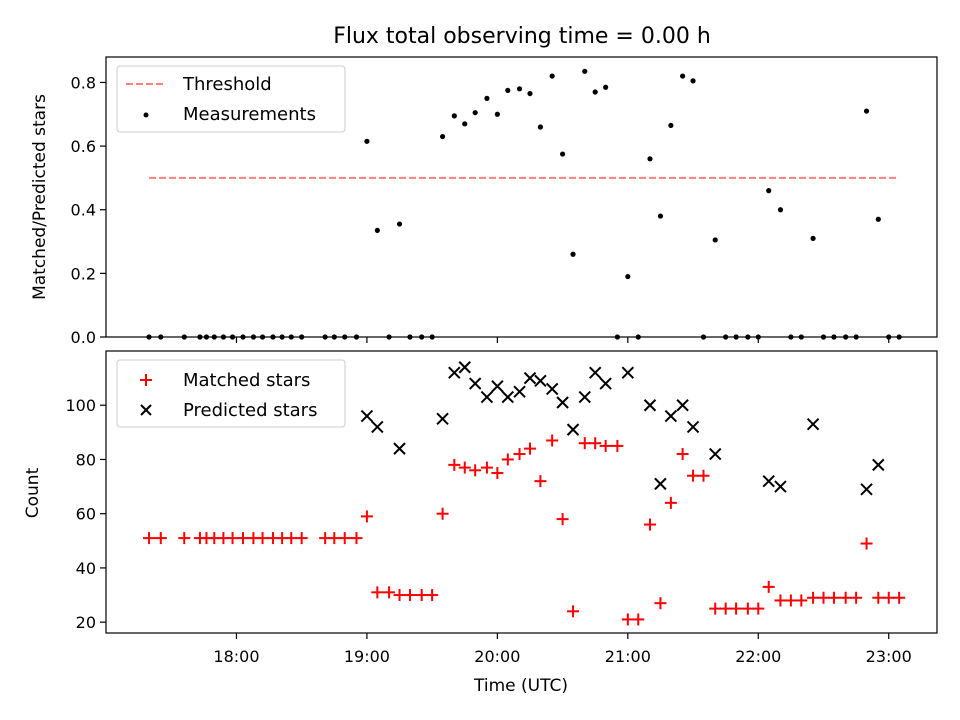 The width and height of the screenshot is (960, 720). Describe the element at coordinates (86, 568) in the screenshot. I see `y-tick-label: 40` at that location.